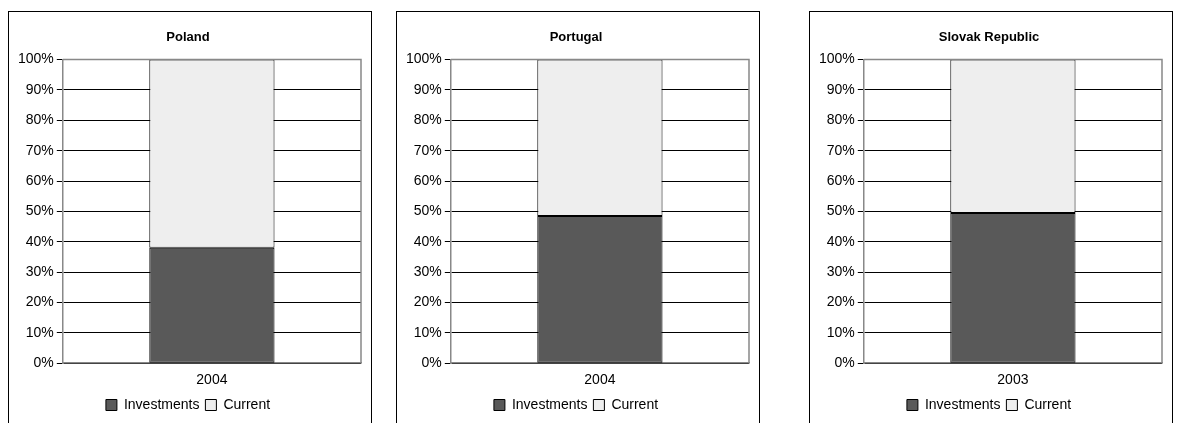  Describe the element at coordinates (188, 37) in the screenshot. I see `chart-title: Poland` at that location.